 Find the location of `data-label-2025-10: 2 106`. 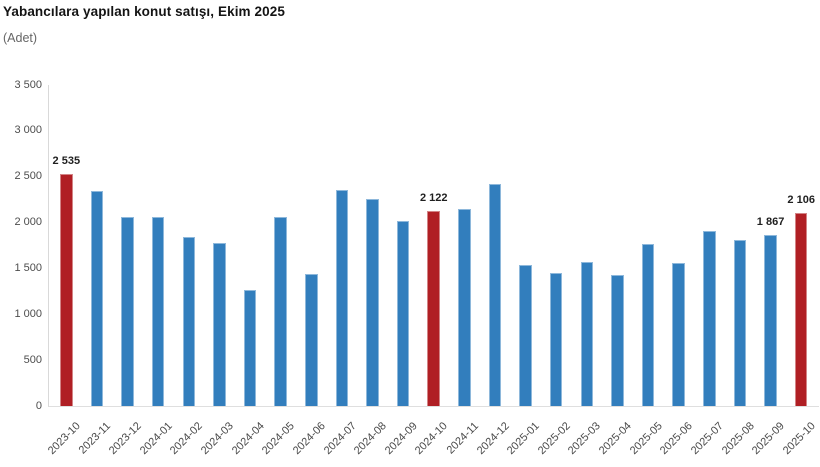

data-label-2025-10: 2 106 is located at coordinates (801, 199).